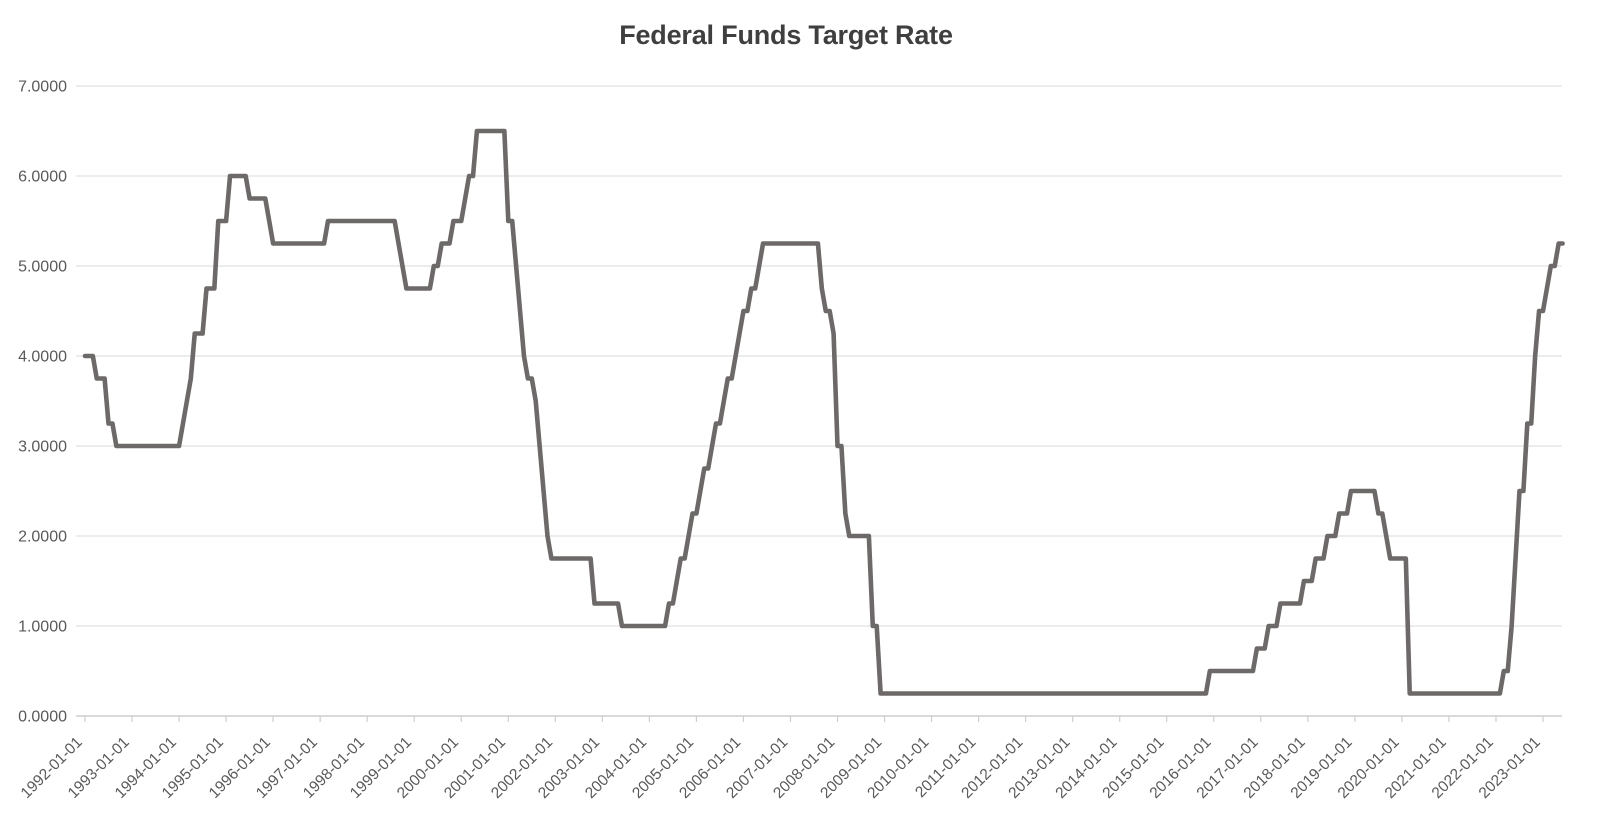  Describe the element at coordinates (786, 35) in the screenshot. I see `chart-title: Federal Funds Target Rate` at that location.